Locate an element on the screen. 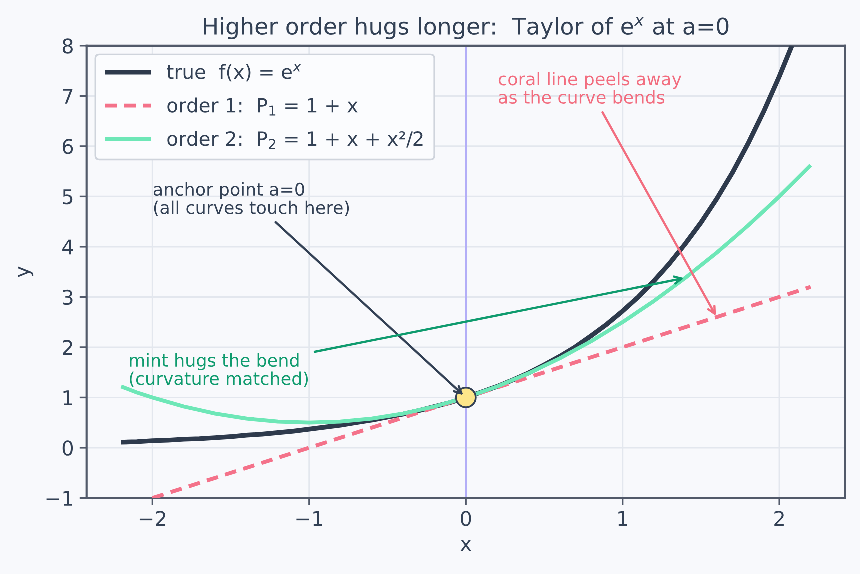 The width and height of the screenshot is (860, 574). x-tick-label: 2 is located at coordinates (779, 518).